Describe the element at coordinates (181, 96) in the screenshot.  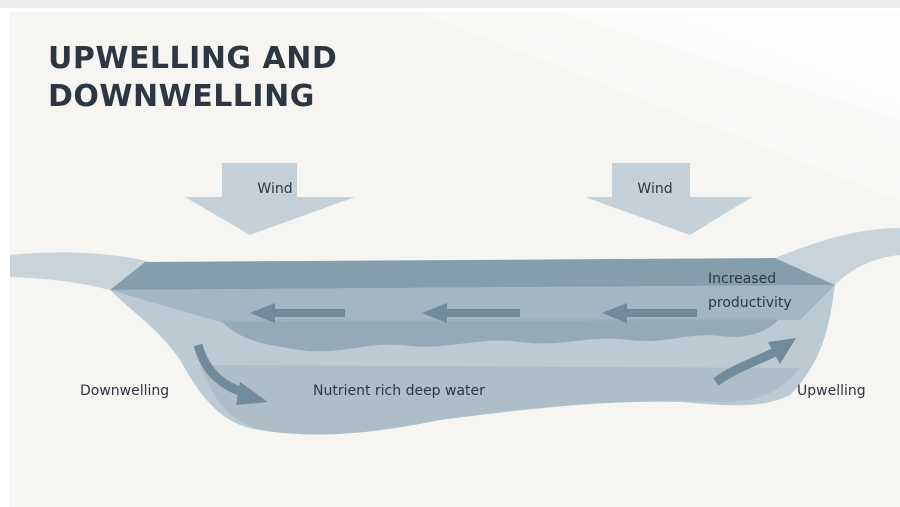
I see `title-line: DOWNWELLING` at that location.